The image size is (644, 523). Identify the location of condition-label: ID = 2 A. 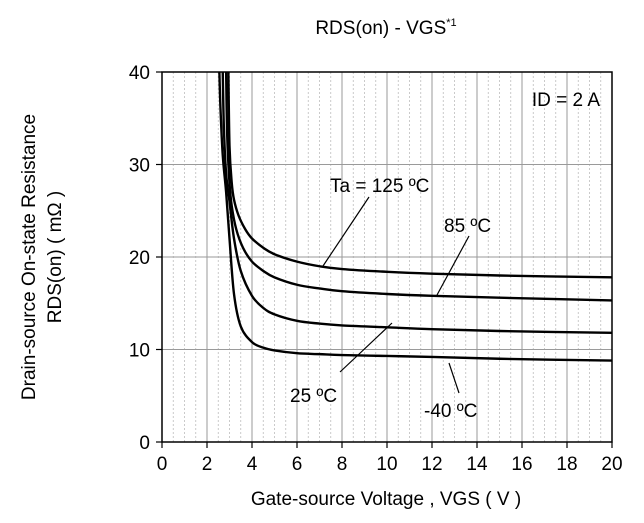
(566, 100).